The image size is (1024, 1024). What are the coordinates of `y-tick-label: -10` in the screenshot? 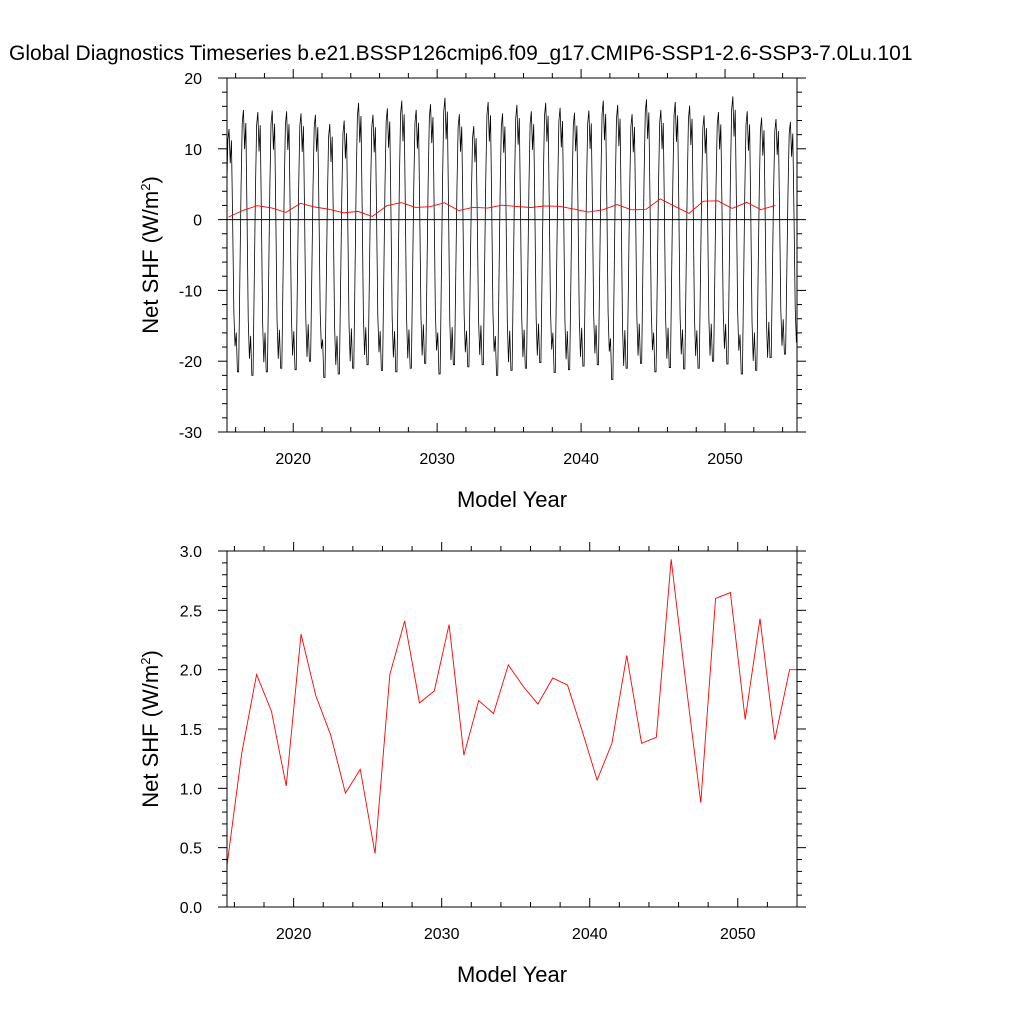 It's located at (190, 291).